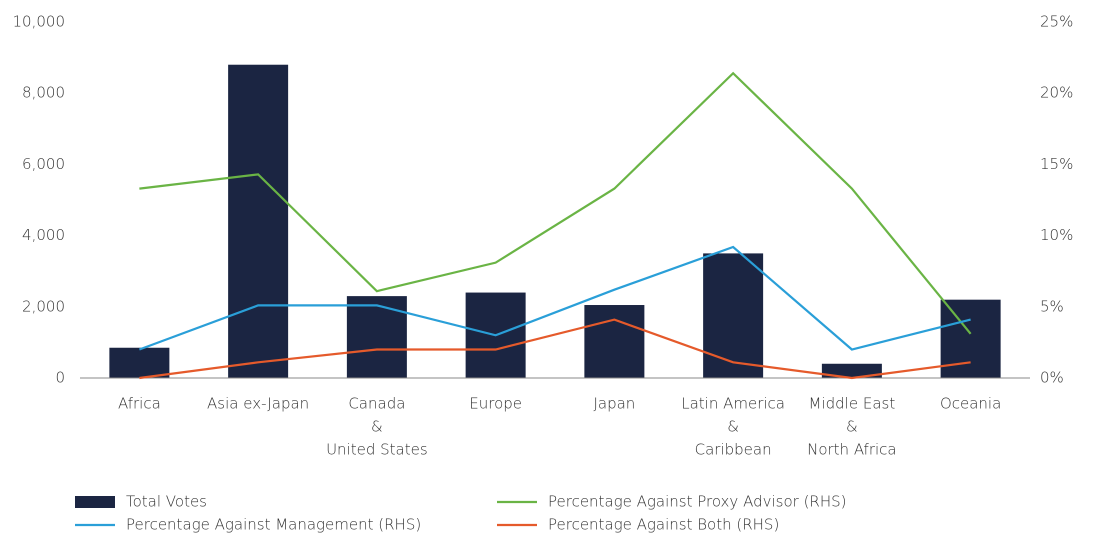 The image size is (1094, 537). What do you see at coordinates (495, 404) in the screenshot?
I see `x-tick-label: Europe` at bounding box center [495, 404].